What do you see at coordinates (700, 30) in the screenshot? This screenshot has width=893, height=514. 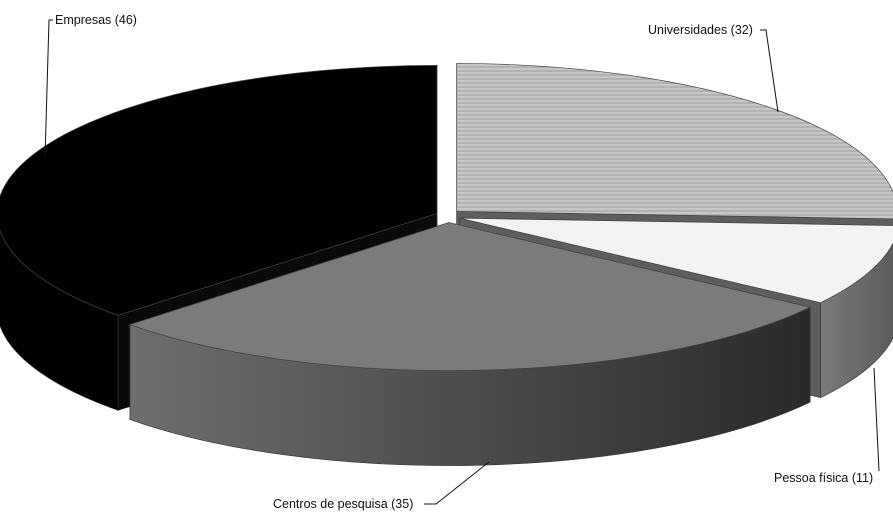 I see `label-universidades: Universidades (32)` at bounding box center [700, 30].